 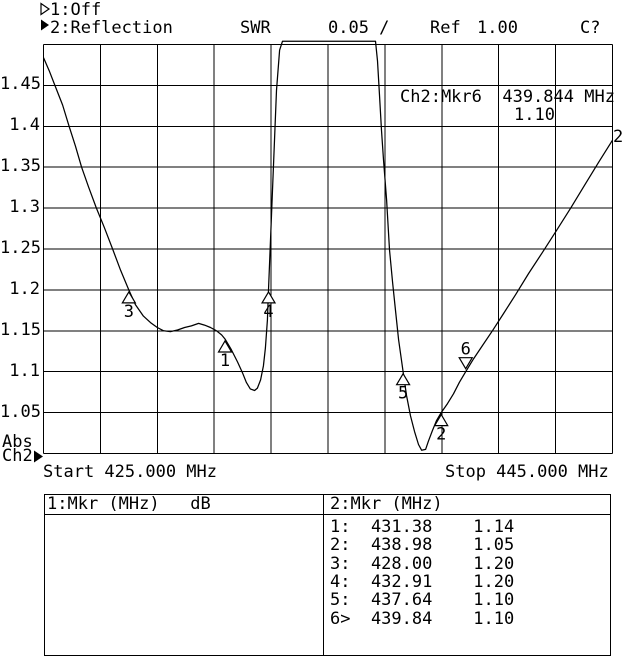 What do you see at coordinates (24, 207) in the screenshot?
I see `y-axis-tick-label: 1.3` at bounding box center [24, 207].